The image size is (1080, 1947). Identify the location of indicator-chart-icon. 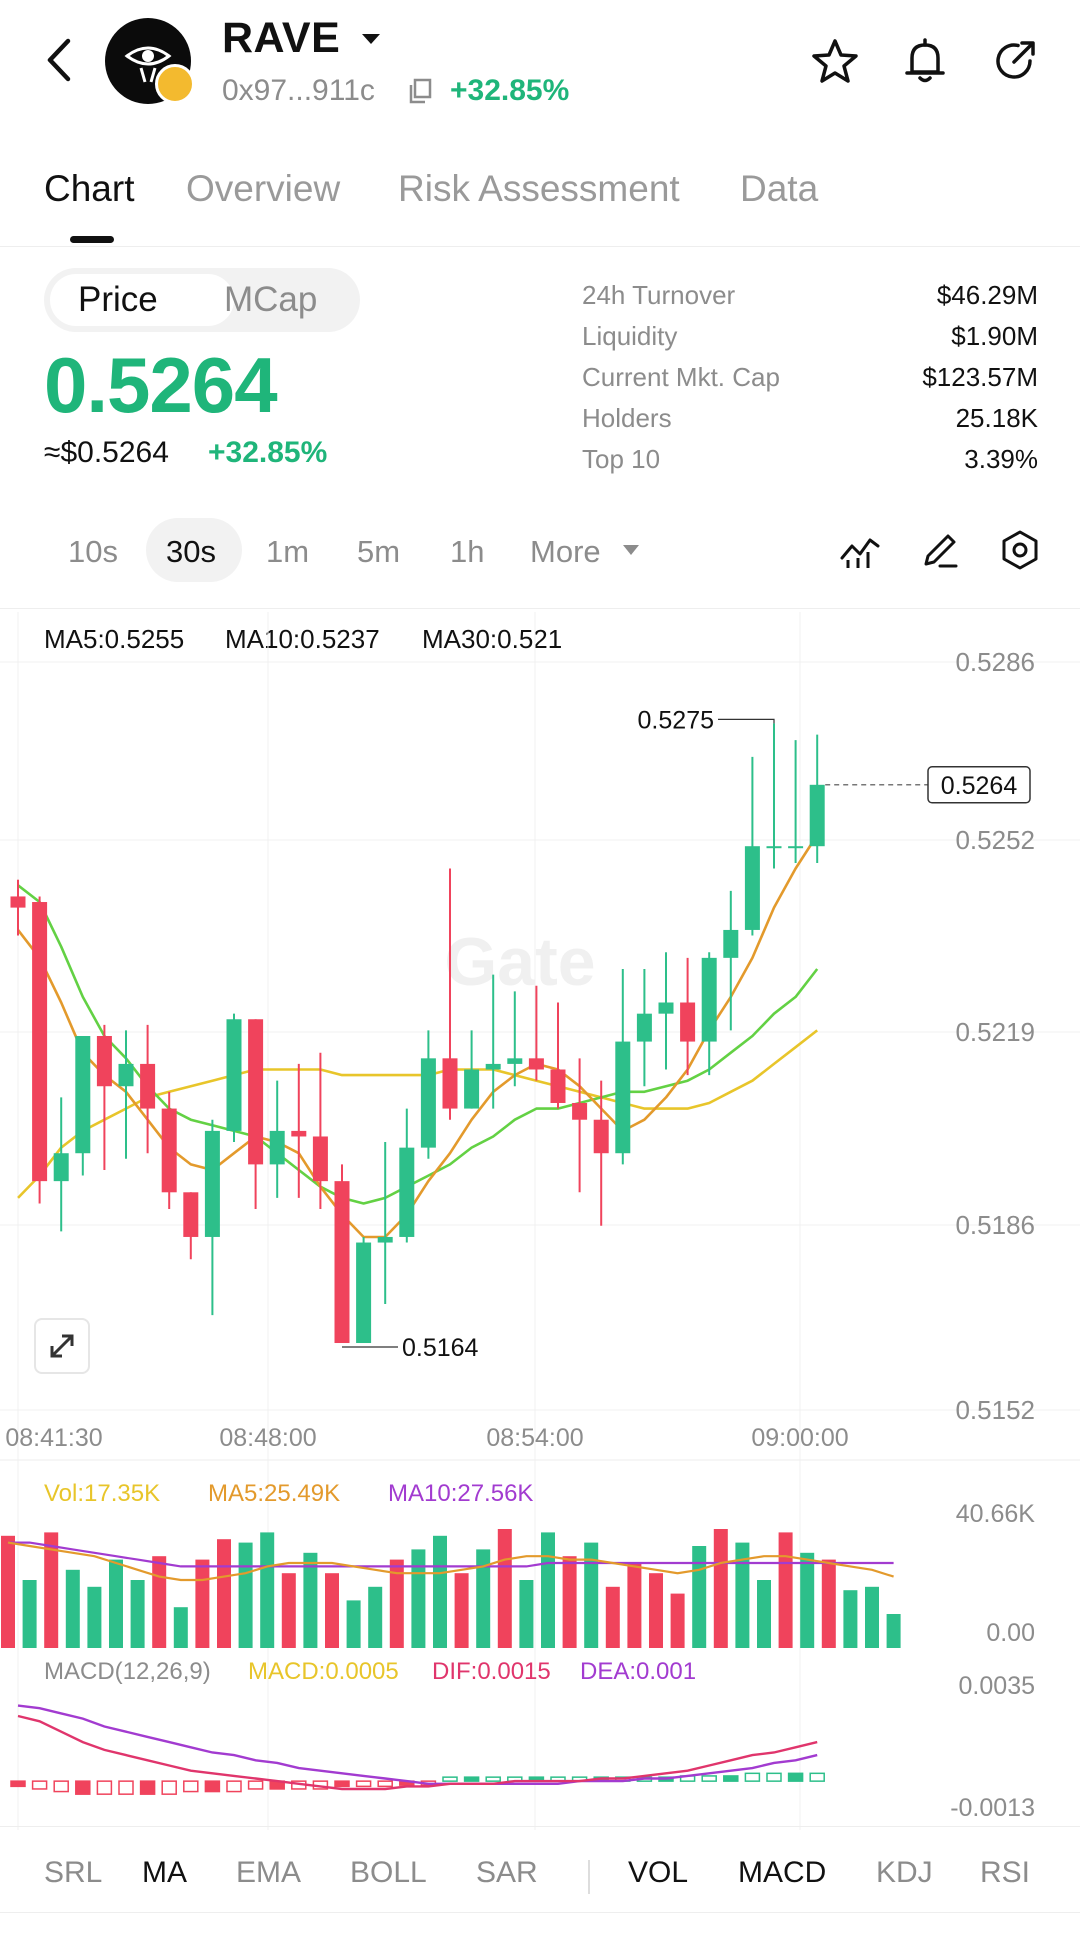
(860, 550).